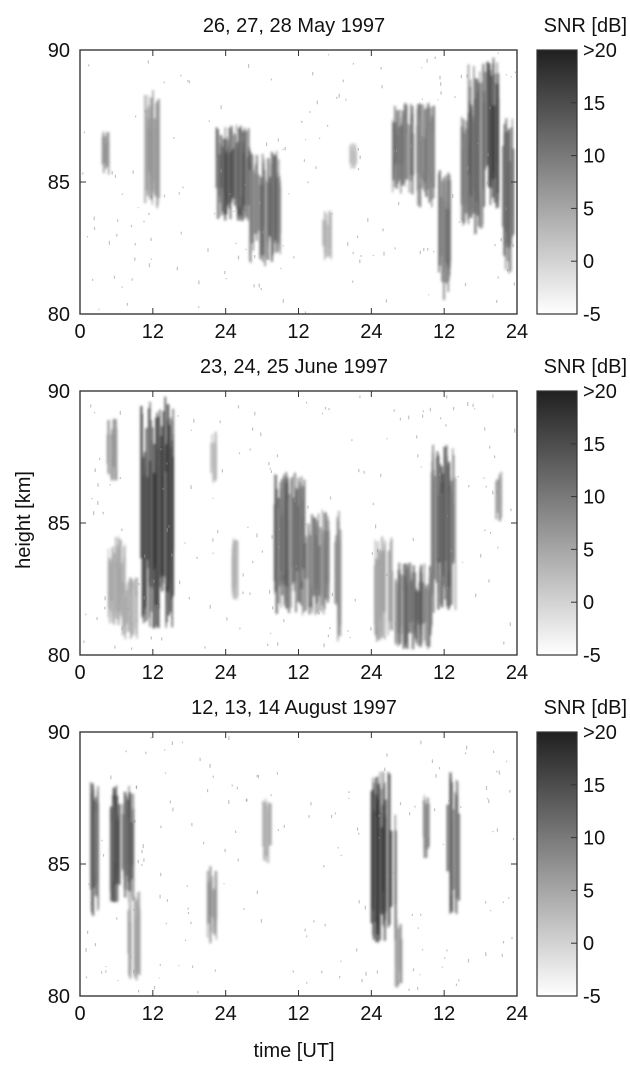  Describe the element at coordinates (600, 733) in the screenshot. I see `colorbar-tick-label: >20` at that location.